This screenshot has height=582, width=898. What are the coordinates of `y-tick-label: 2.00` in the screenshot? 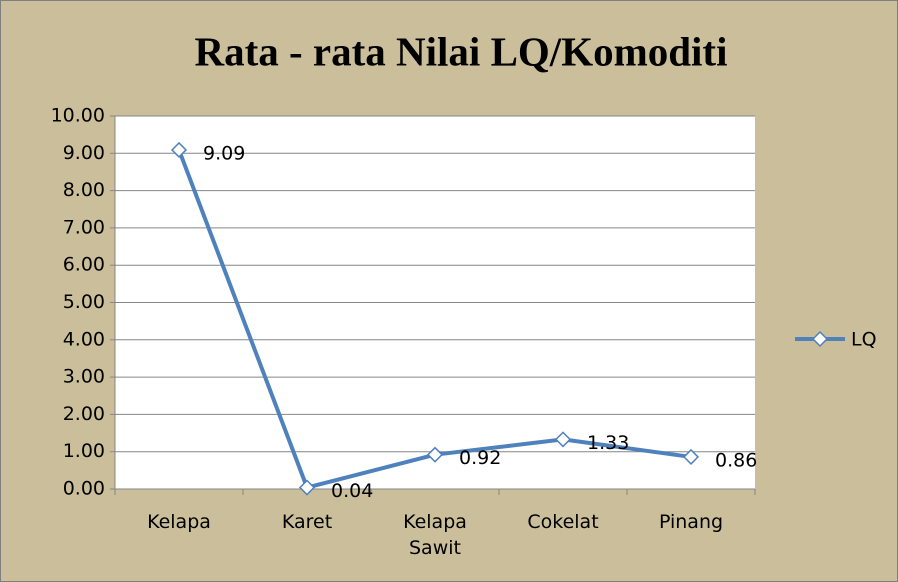 It's located at (84, 414).